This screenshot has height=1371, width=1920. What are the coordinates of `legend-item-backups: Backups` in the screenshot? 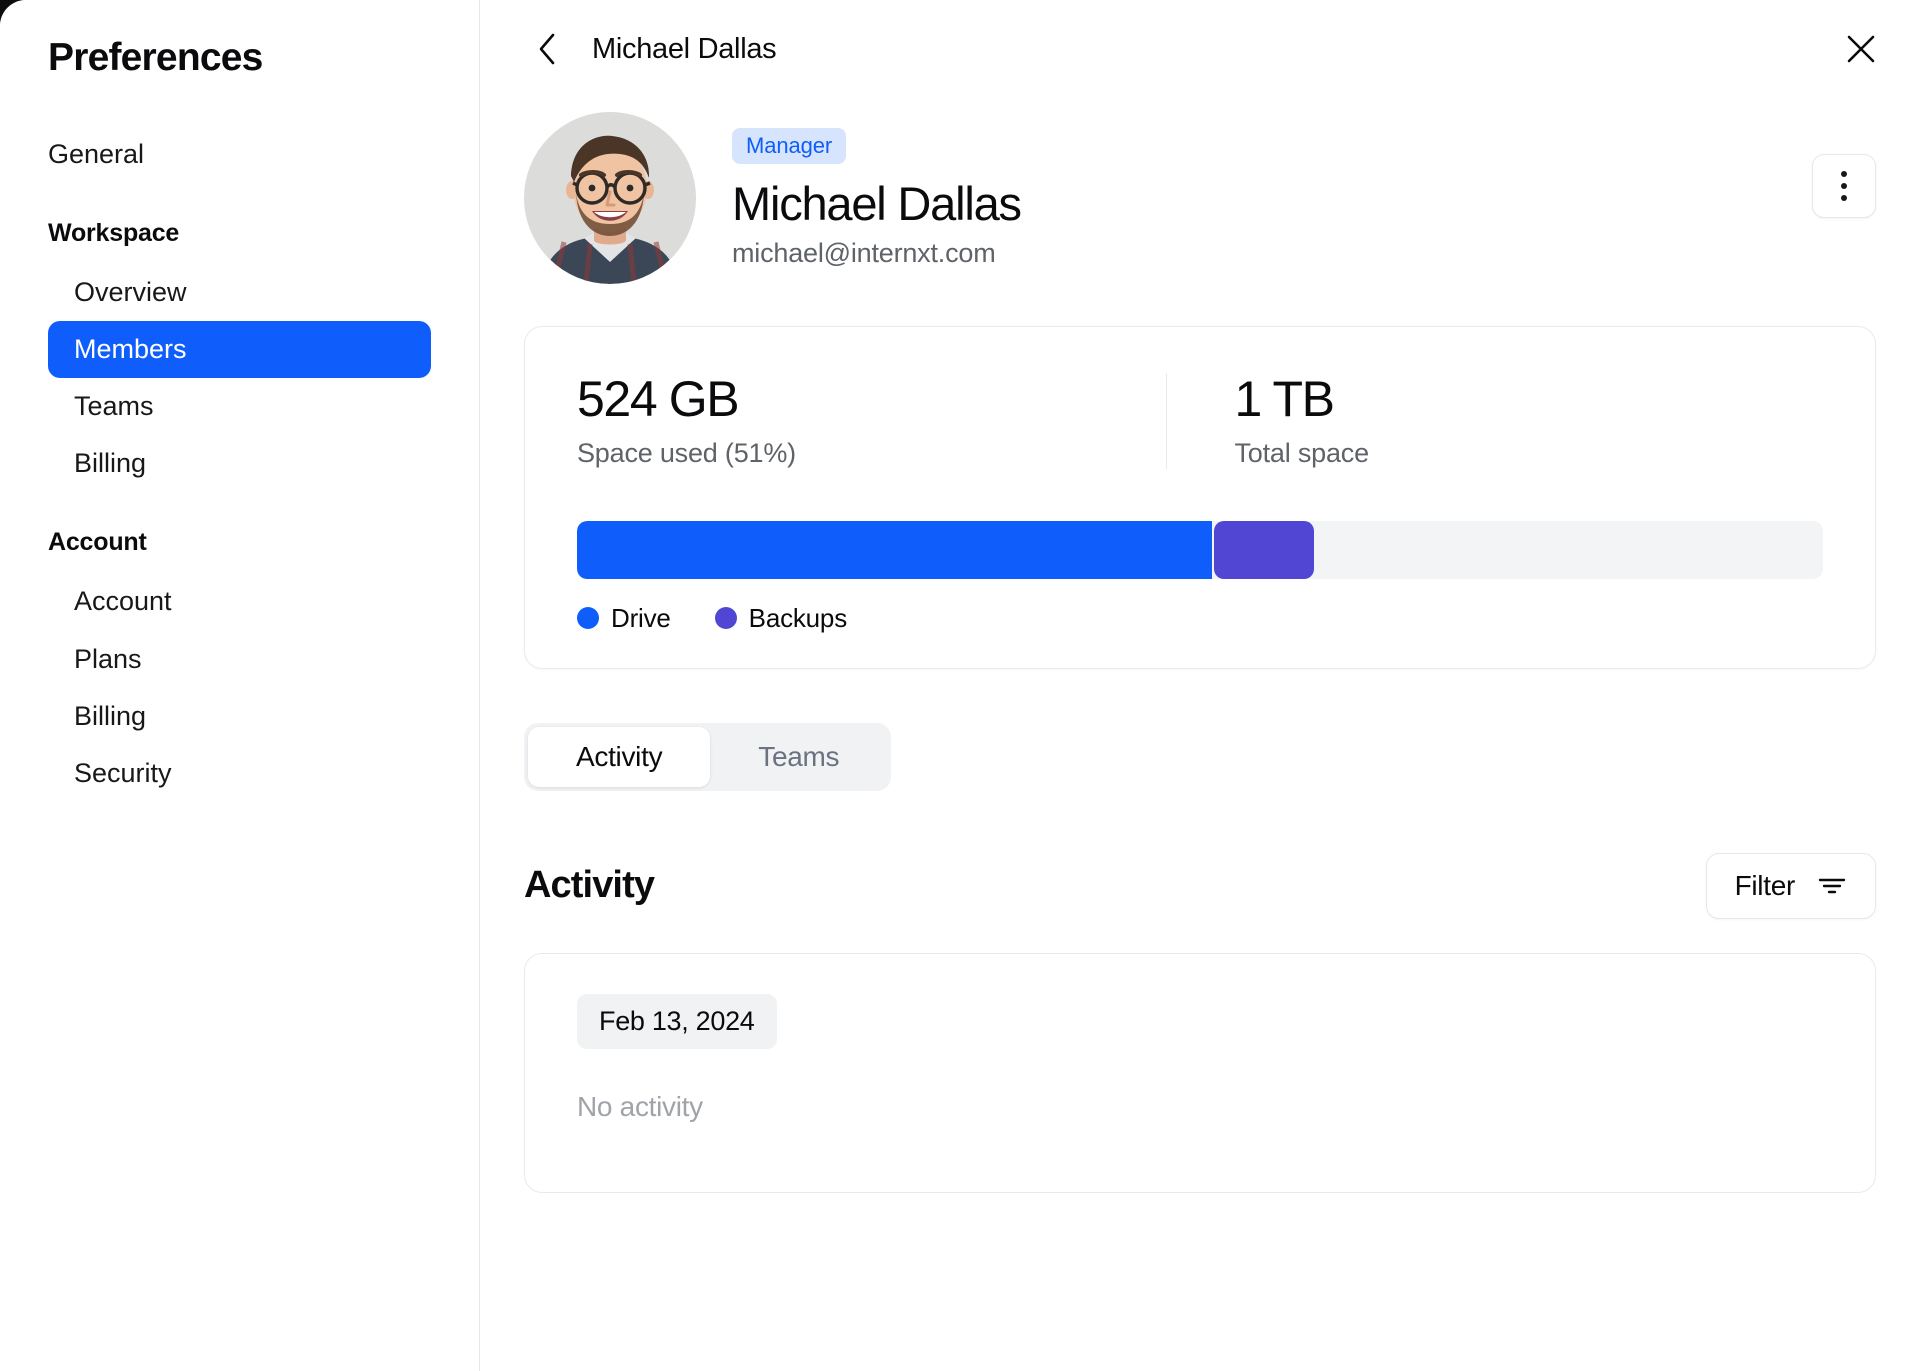 It's located at (781, 618).